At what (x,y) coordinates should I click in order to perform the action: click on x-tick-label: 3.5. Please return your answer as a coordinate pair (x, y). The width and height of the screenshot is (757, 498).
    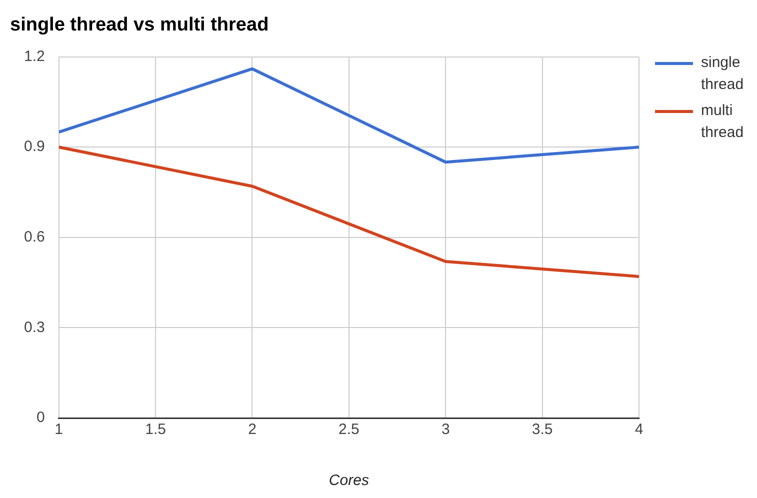
    Looking at the image, I should click on (542, 429).